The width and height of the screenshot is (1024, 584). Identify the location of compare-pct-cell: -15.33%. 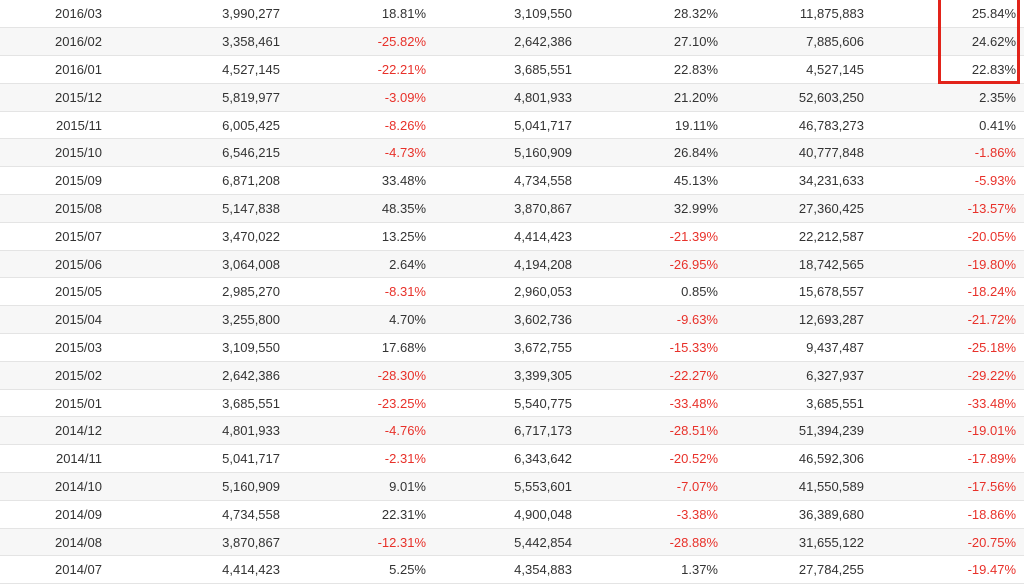
(653, 347).